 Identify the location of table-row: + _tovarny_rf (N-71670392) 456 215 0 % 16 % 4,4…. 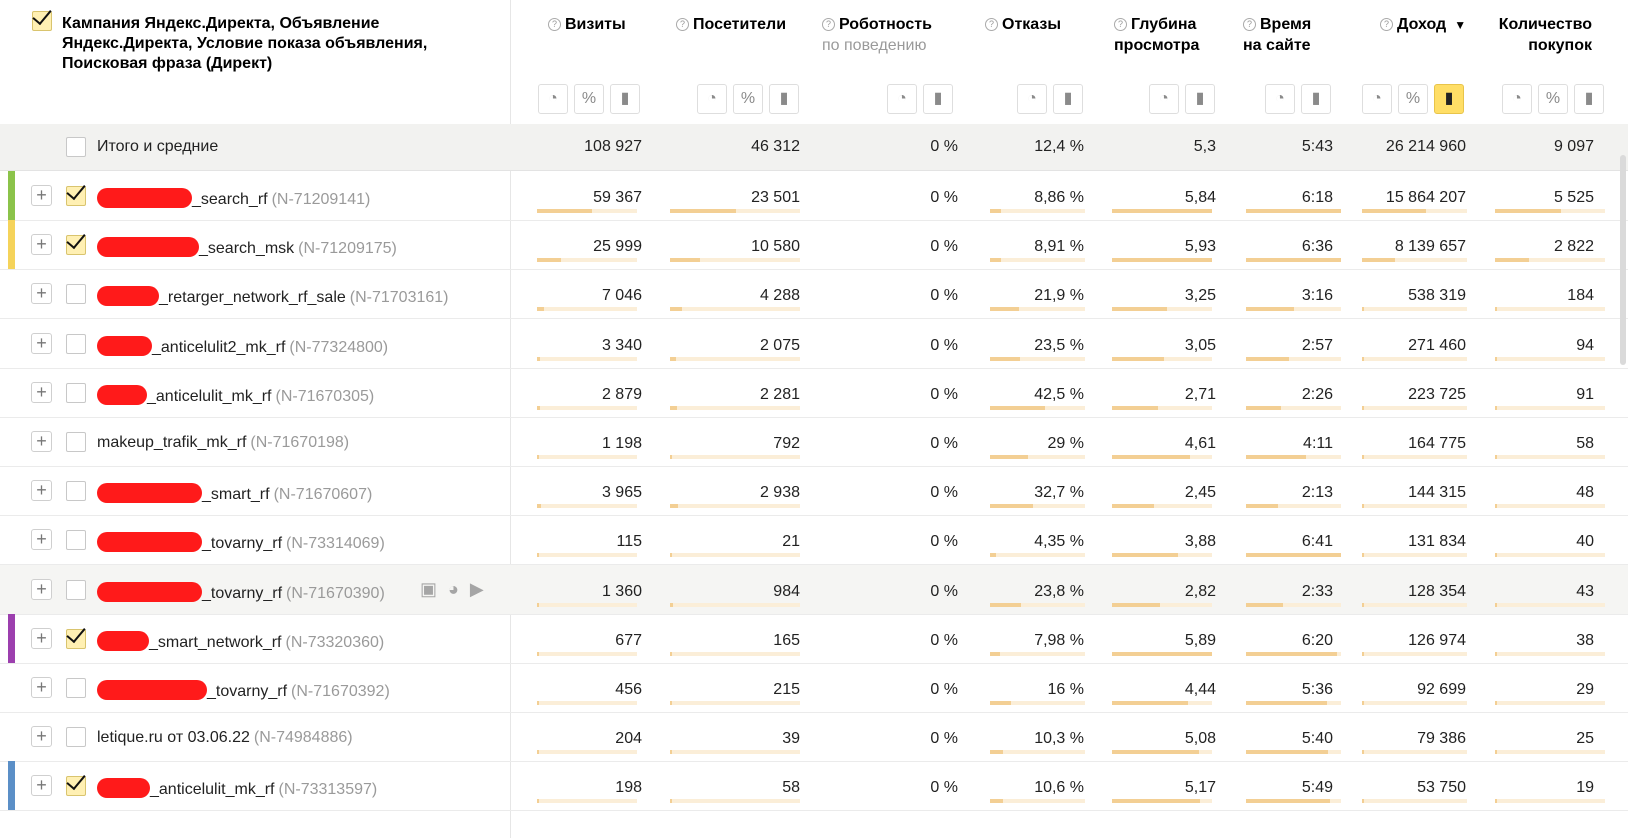
(814, 688).